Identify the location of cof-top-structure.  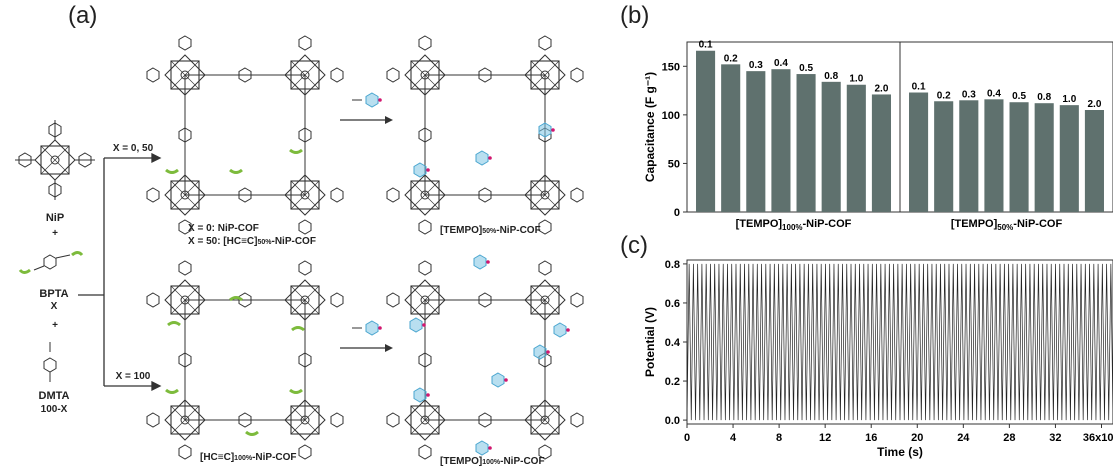
(245, 135).